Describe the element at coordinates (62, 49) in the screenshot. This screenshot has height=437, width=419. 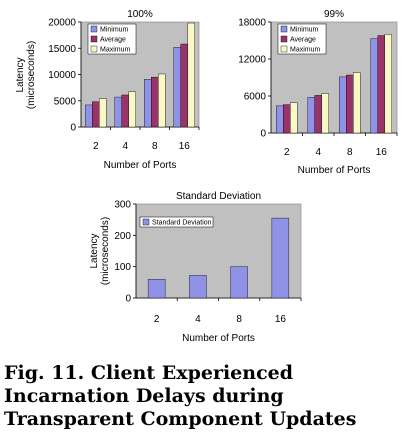
I see `y-tick-label: 15000` at that location.